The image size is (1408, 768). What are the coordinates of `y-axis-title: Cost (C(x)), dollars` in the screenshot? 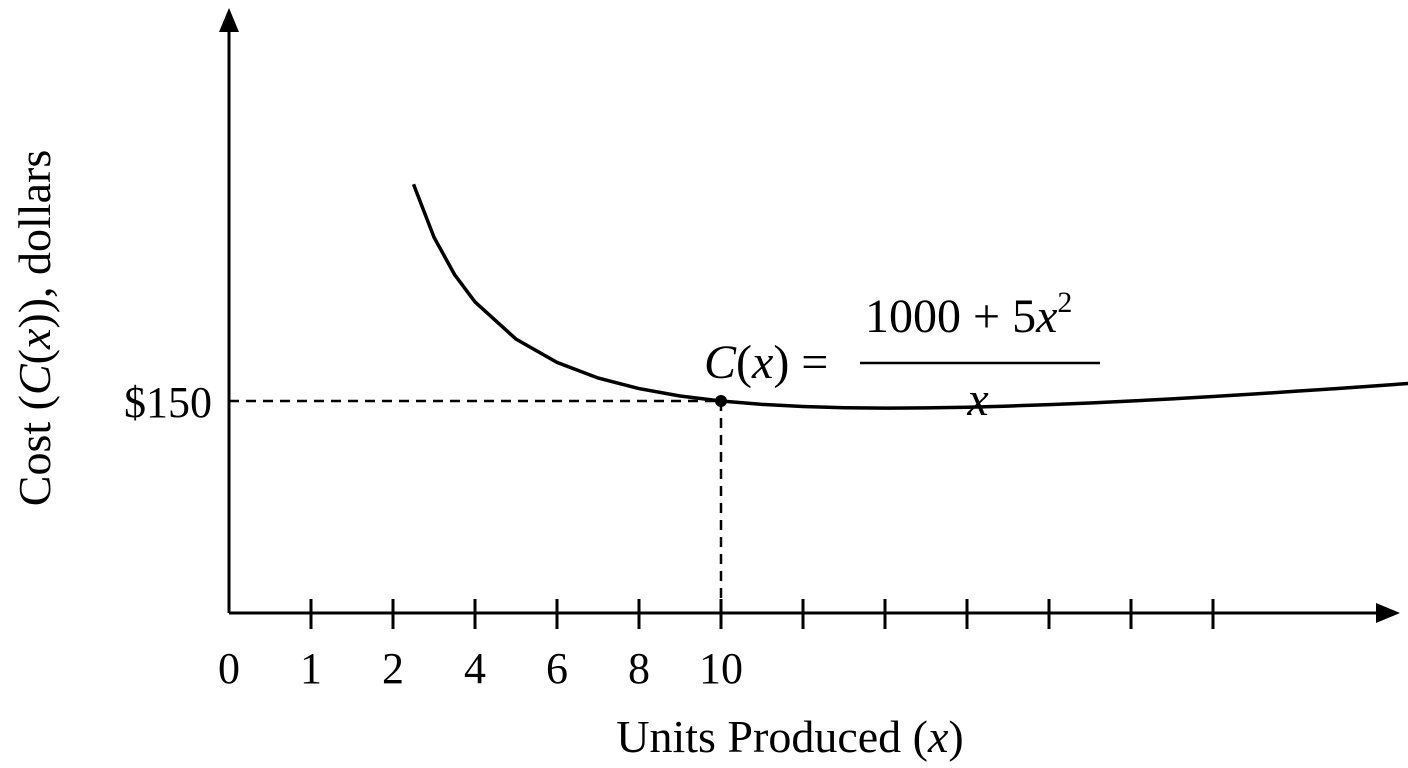 It's located at (34, 328).